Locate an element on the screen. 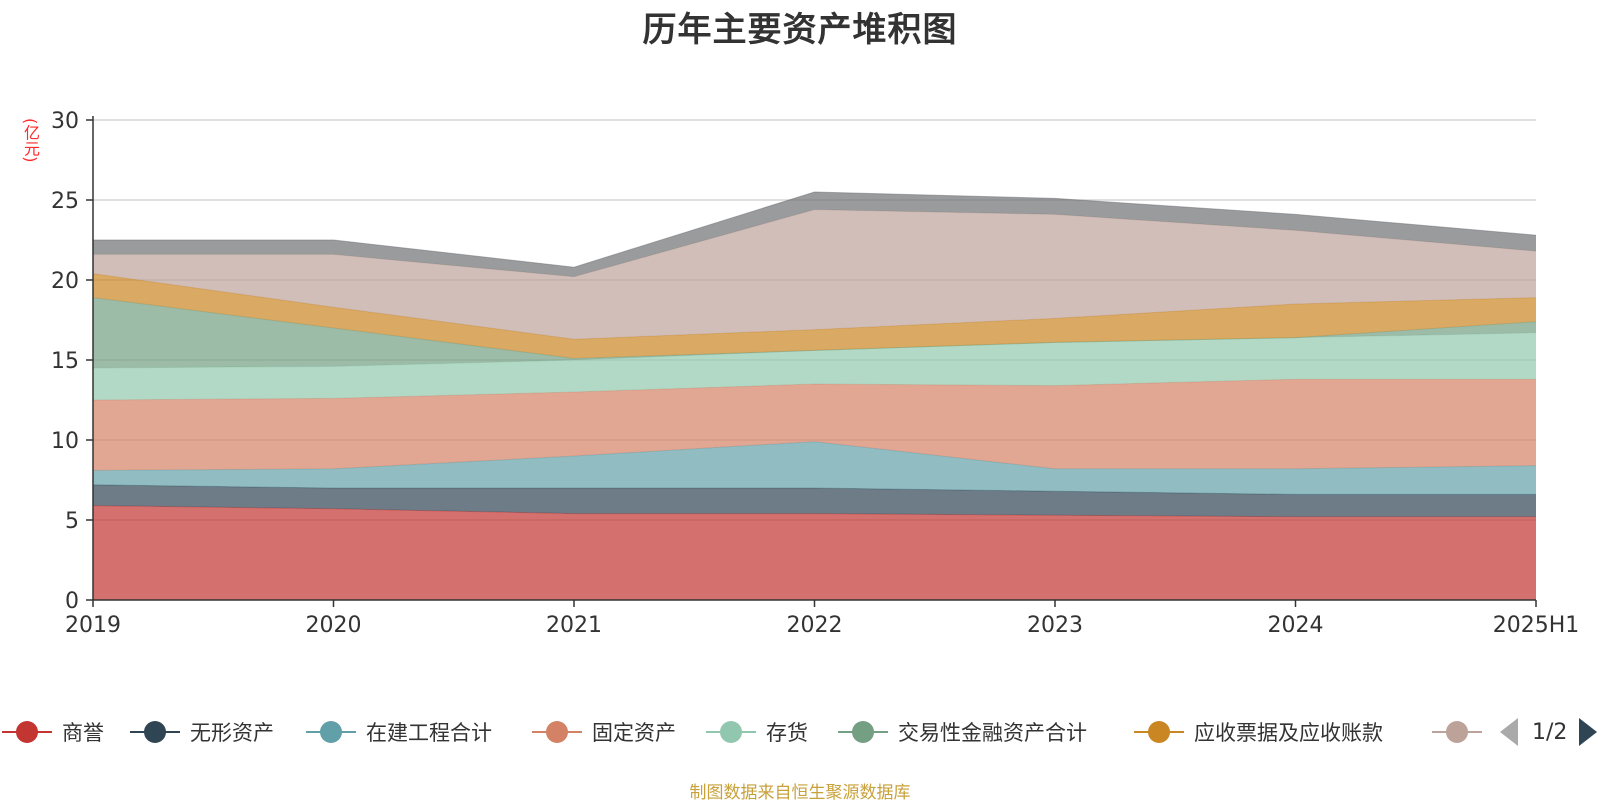 Image resolution: width=1600 pixels, height=803 pixels. x-tick-label: 2023 is located at coordinates (1055, 625).